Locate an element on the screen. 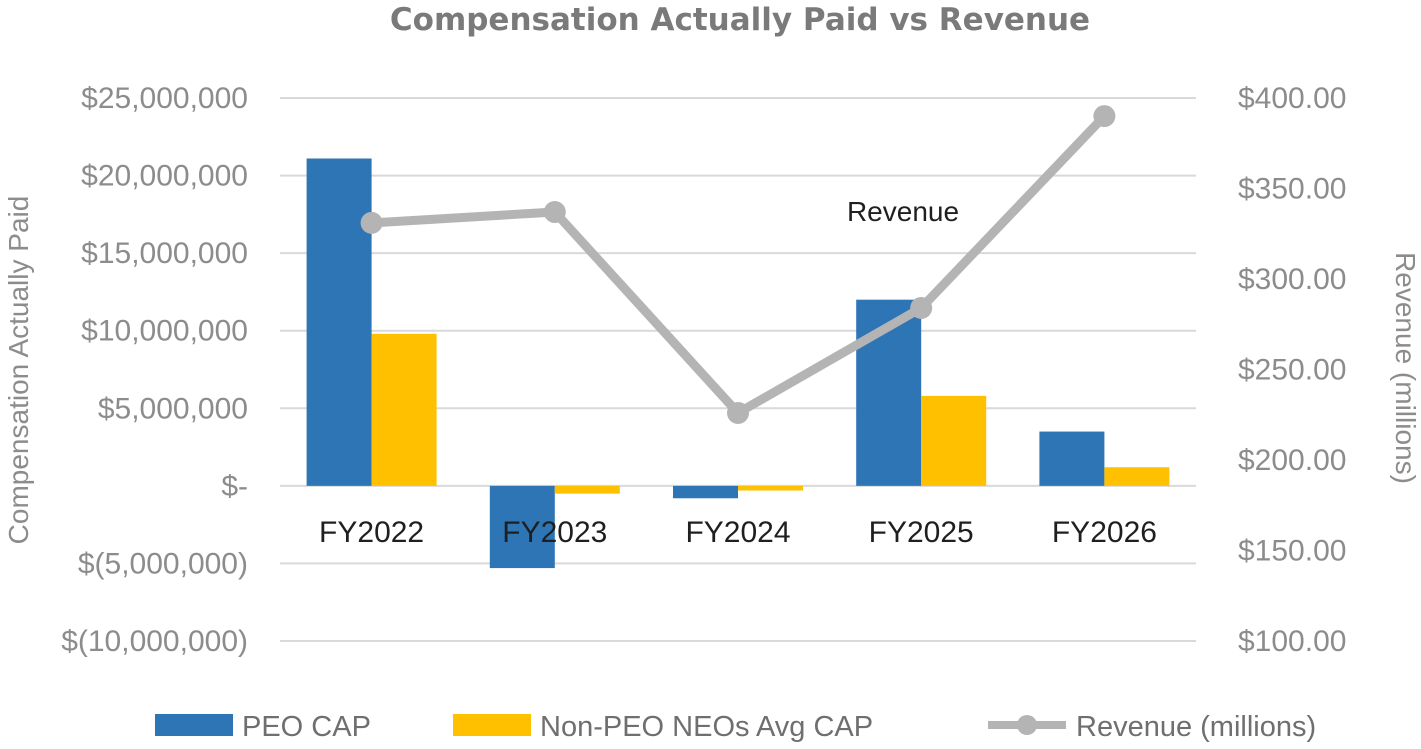 Image resolution: width=1421 pixels, height=749 pixels. revenue-annotation-label: Revenue is located at coordinates (903, 211).